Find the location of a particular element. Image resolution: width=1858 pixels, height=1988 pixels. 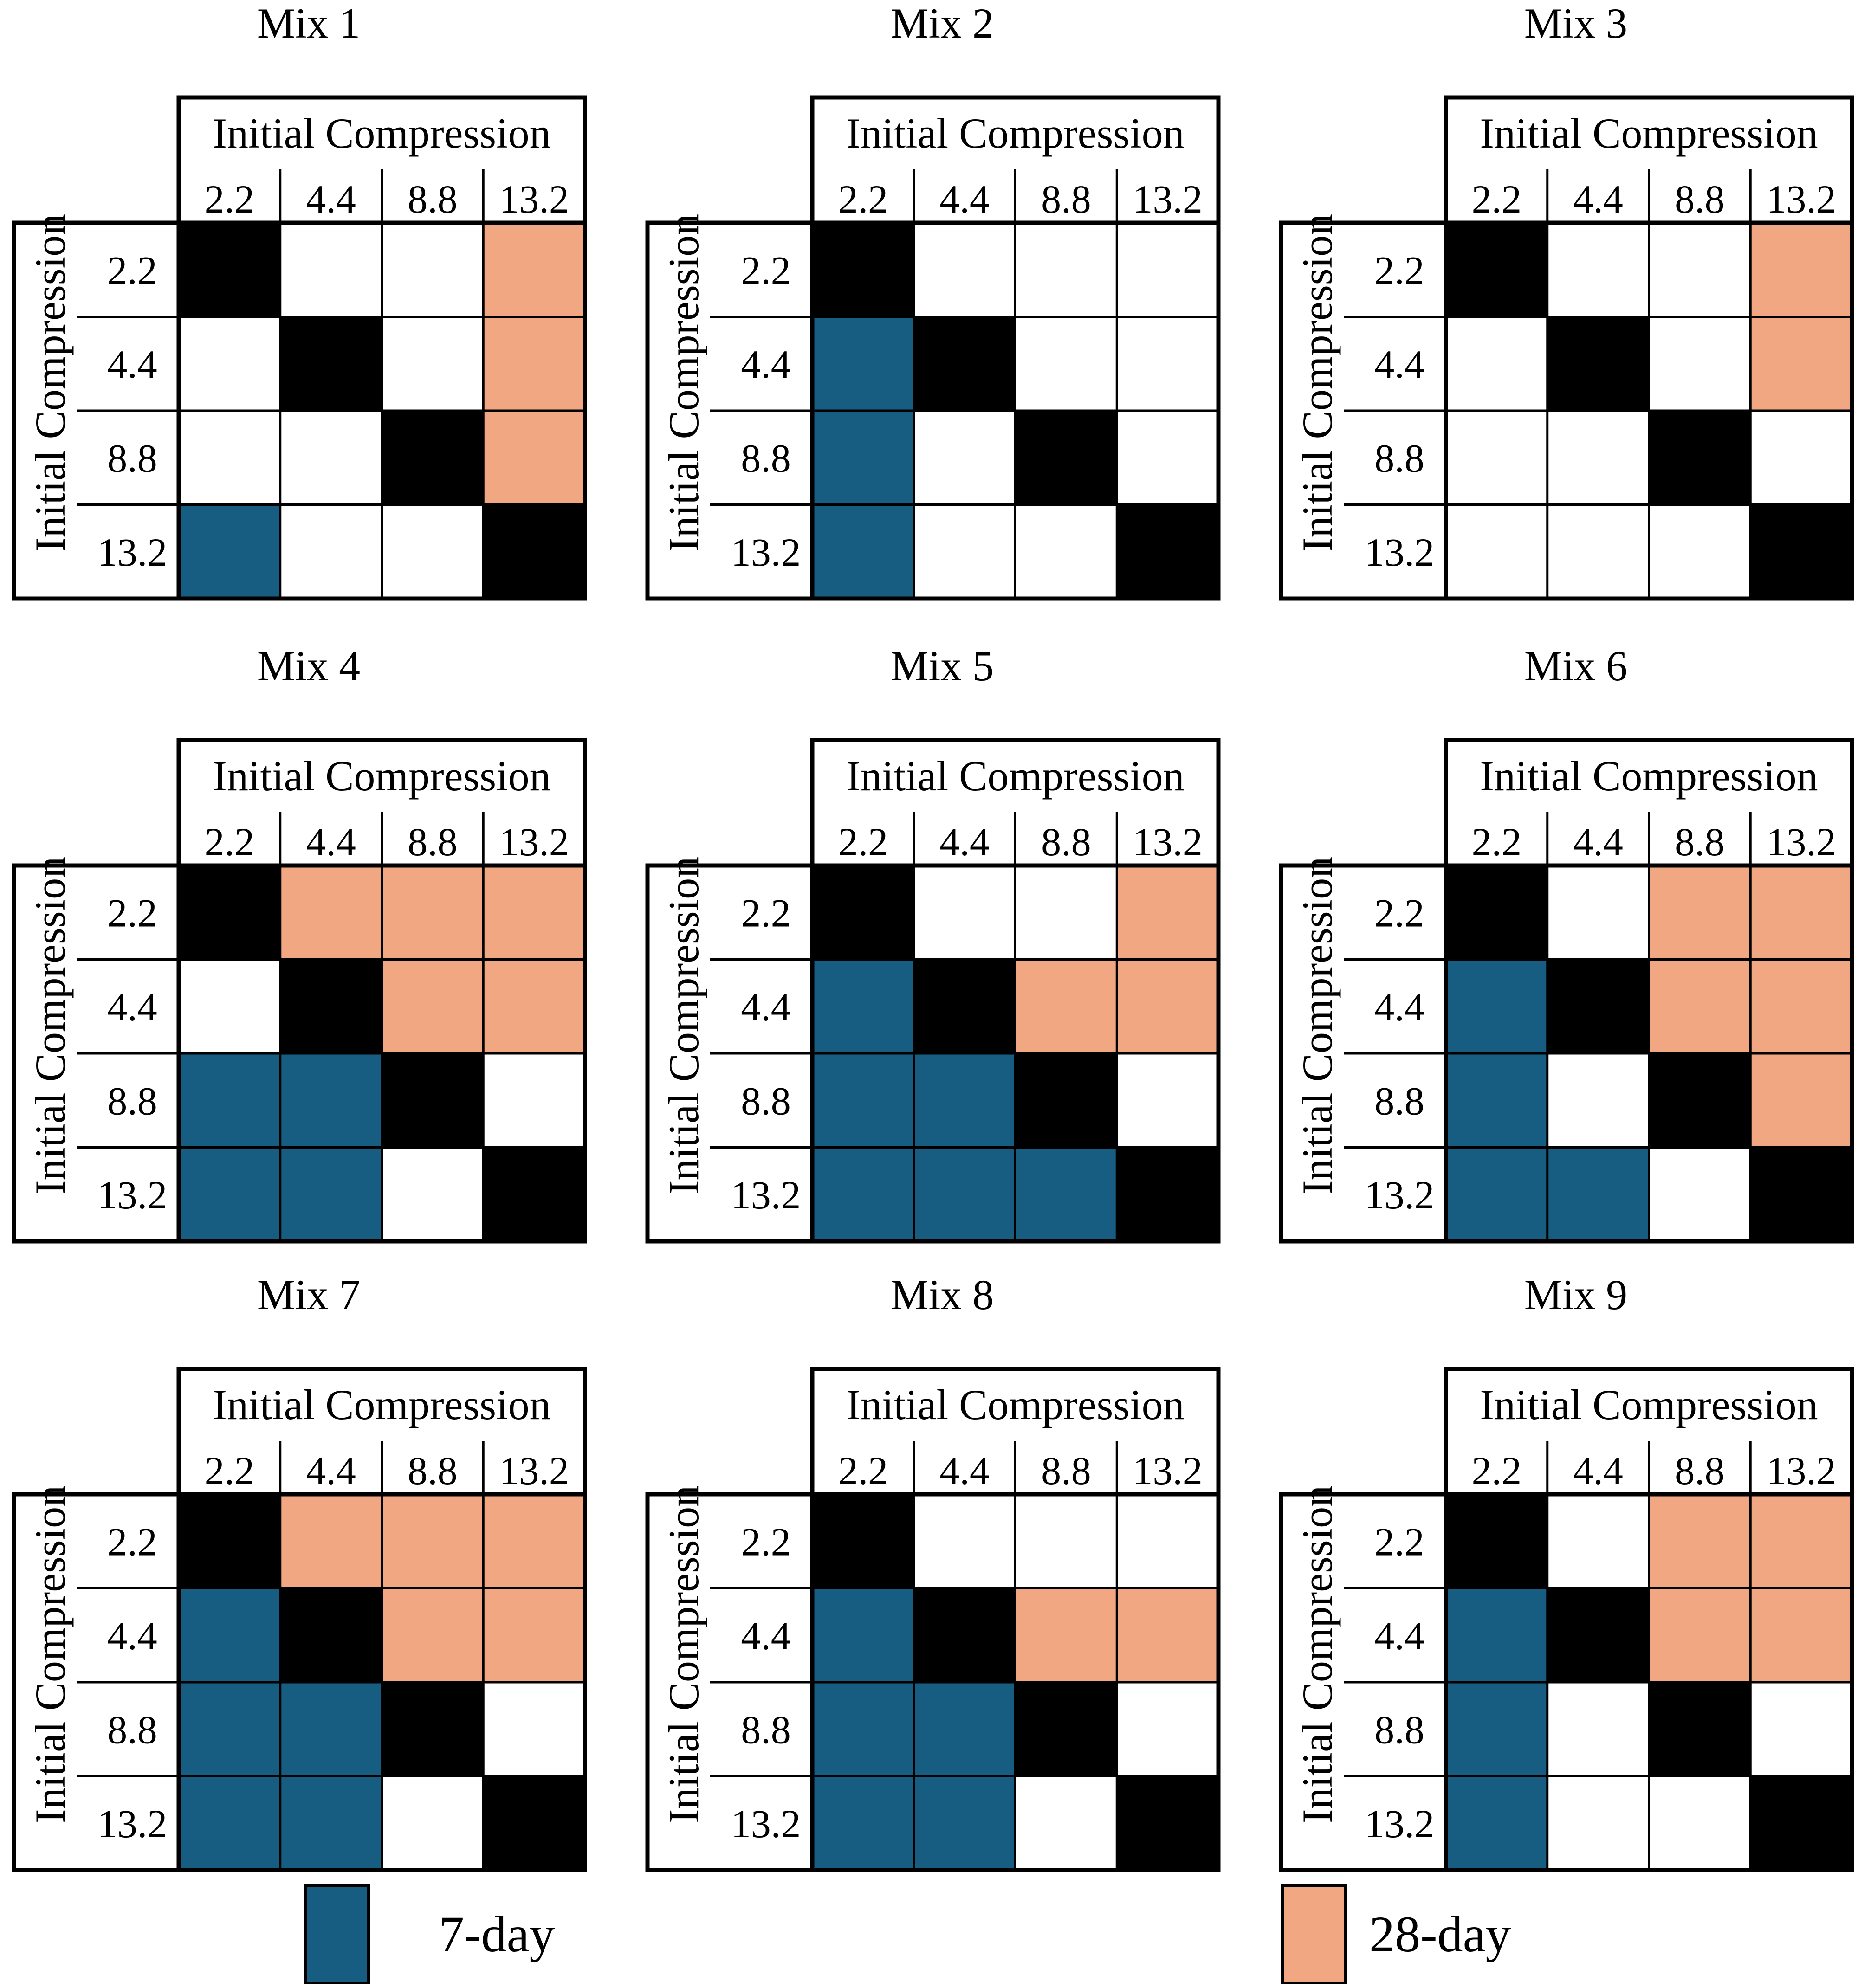

row-tick-label: 13.2 is located at coordinates (1400, 552).